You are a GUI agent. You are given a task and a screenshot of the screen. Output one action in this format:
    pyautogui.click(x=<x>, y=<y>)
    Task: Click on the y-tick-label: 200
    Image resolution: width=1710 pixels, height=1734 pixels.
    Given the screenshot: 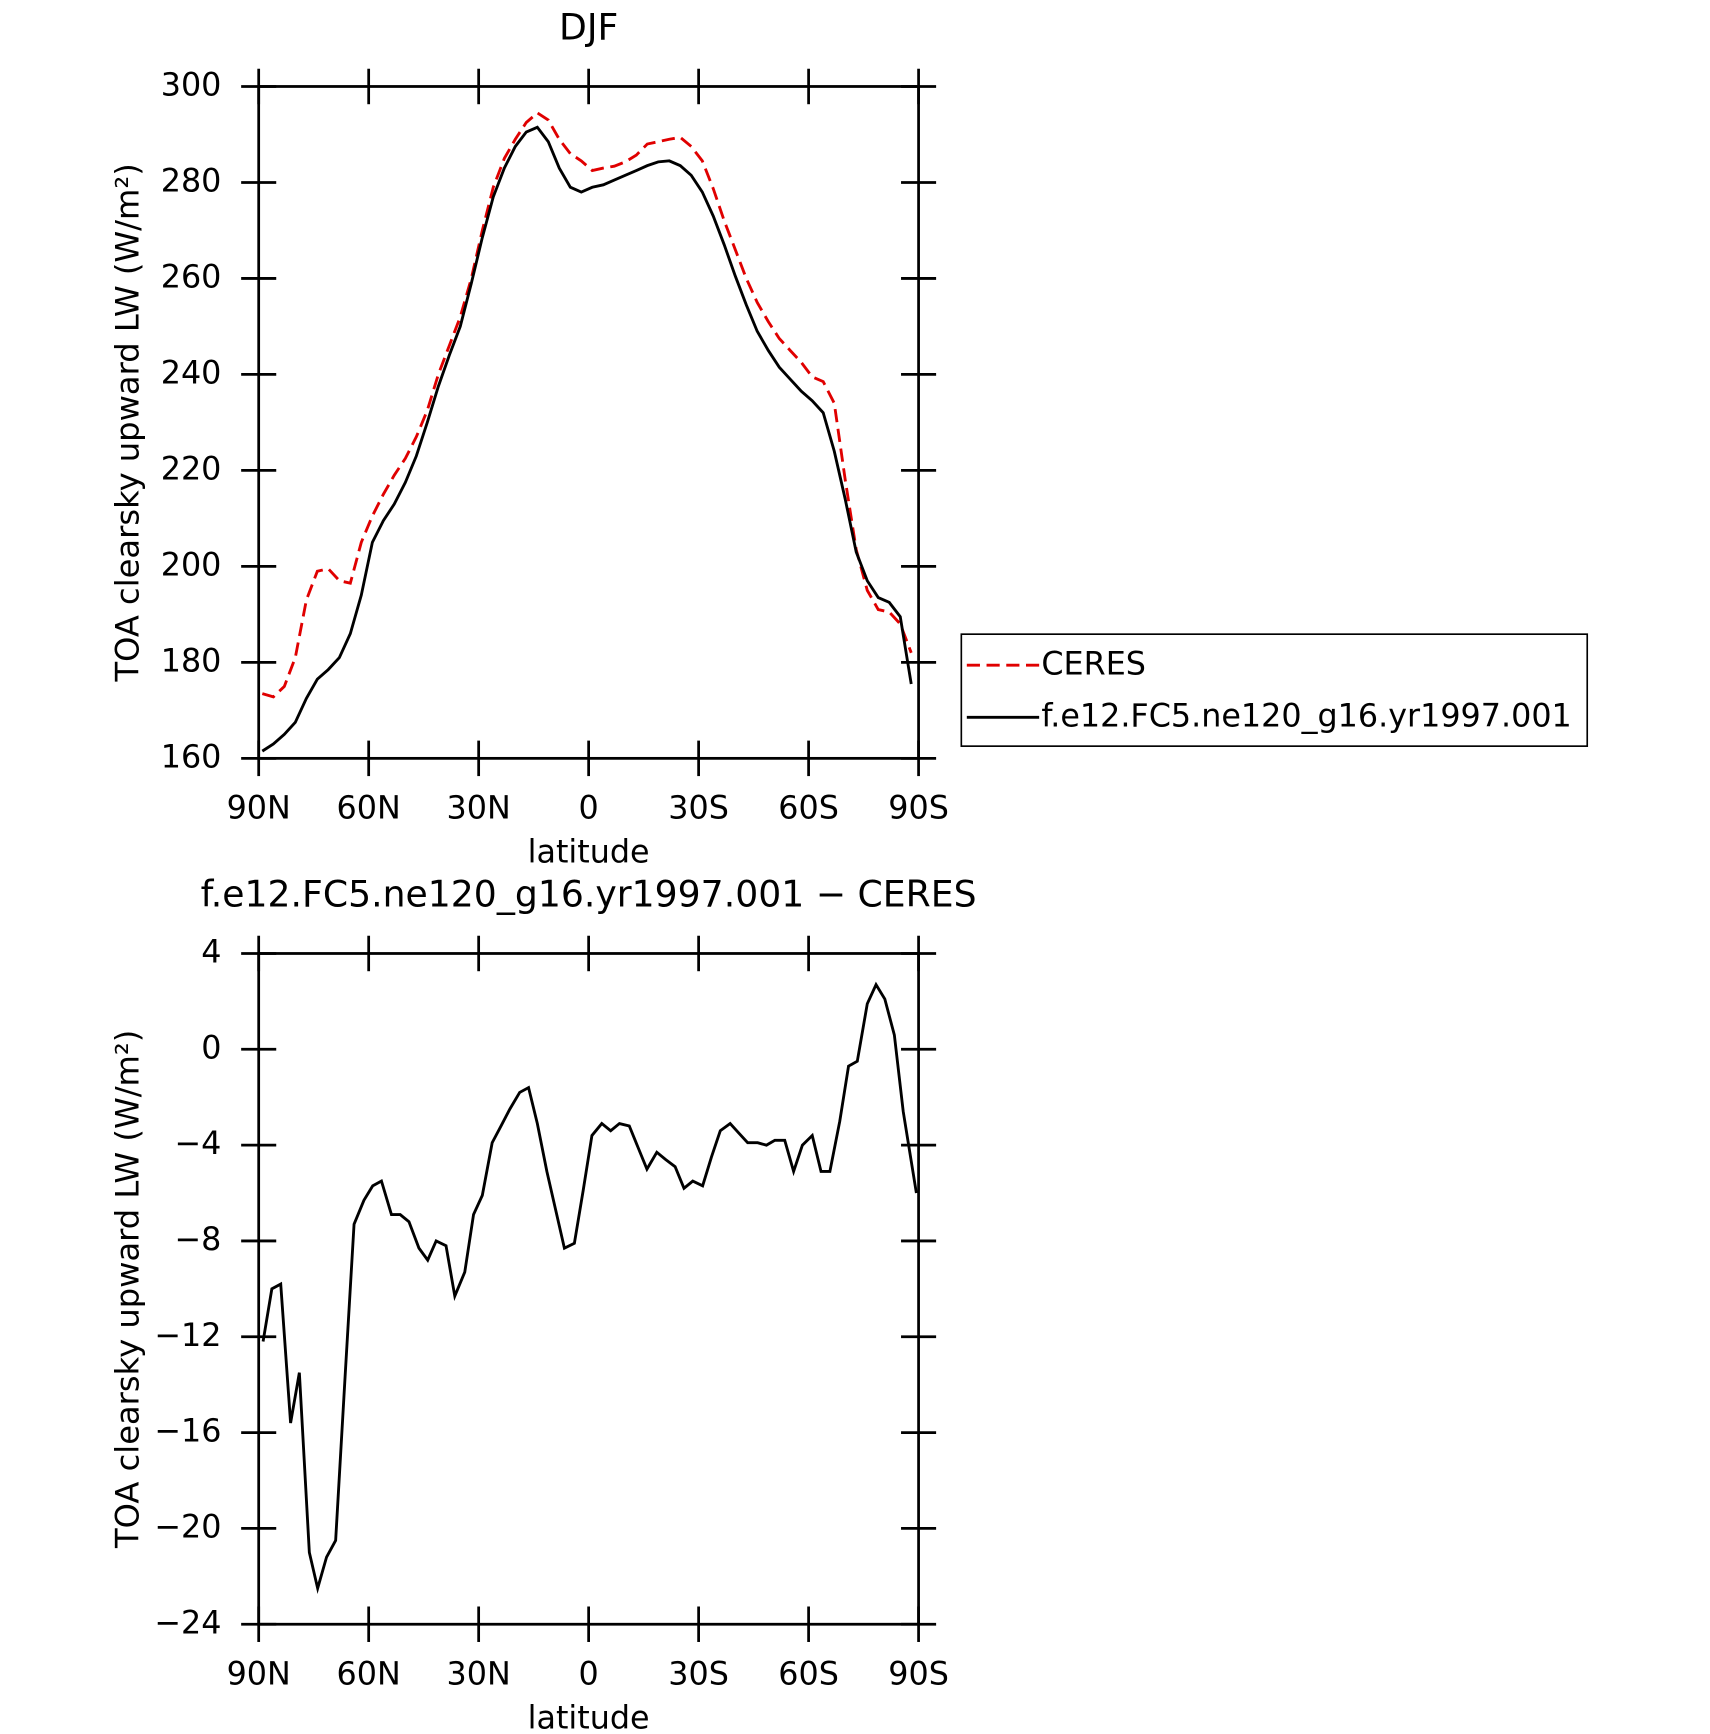 What is the action you would take?
    pyautogui.click(x=191, y=564)
    